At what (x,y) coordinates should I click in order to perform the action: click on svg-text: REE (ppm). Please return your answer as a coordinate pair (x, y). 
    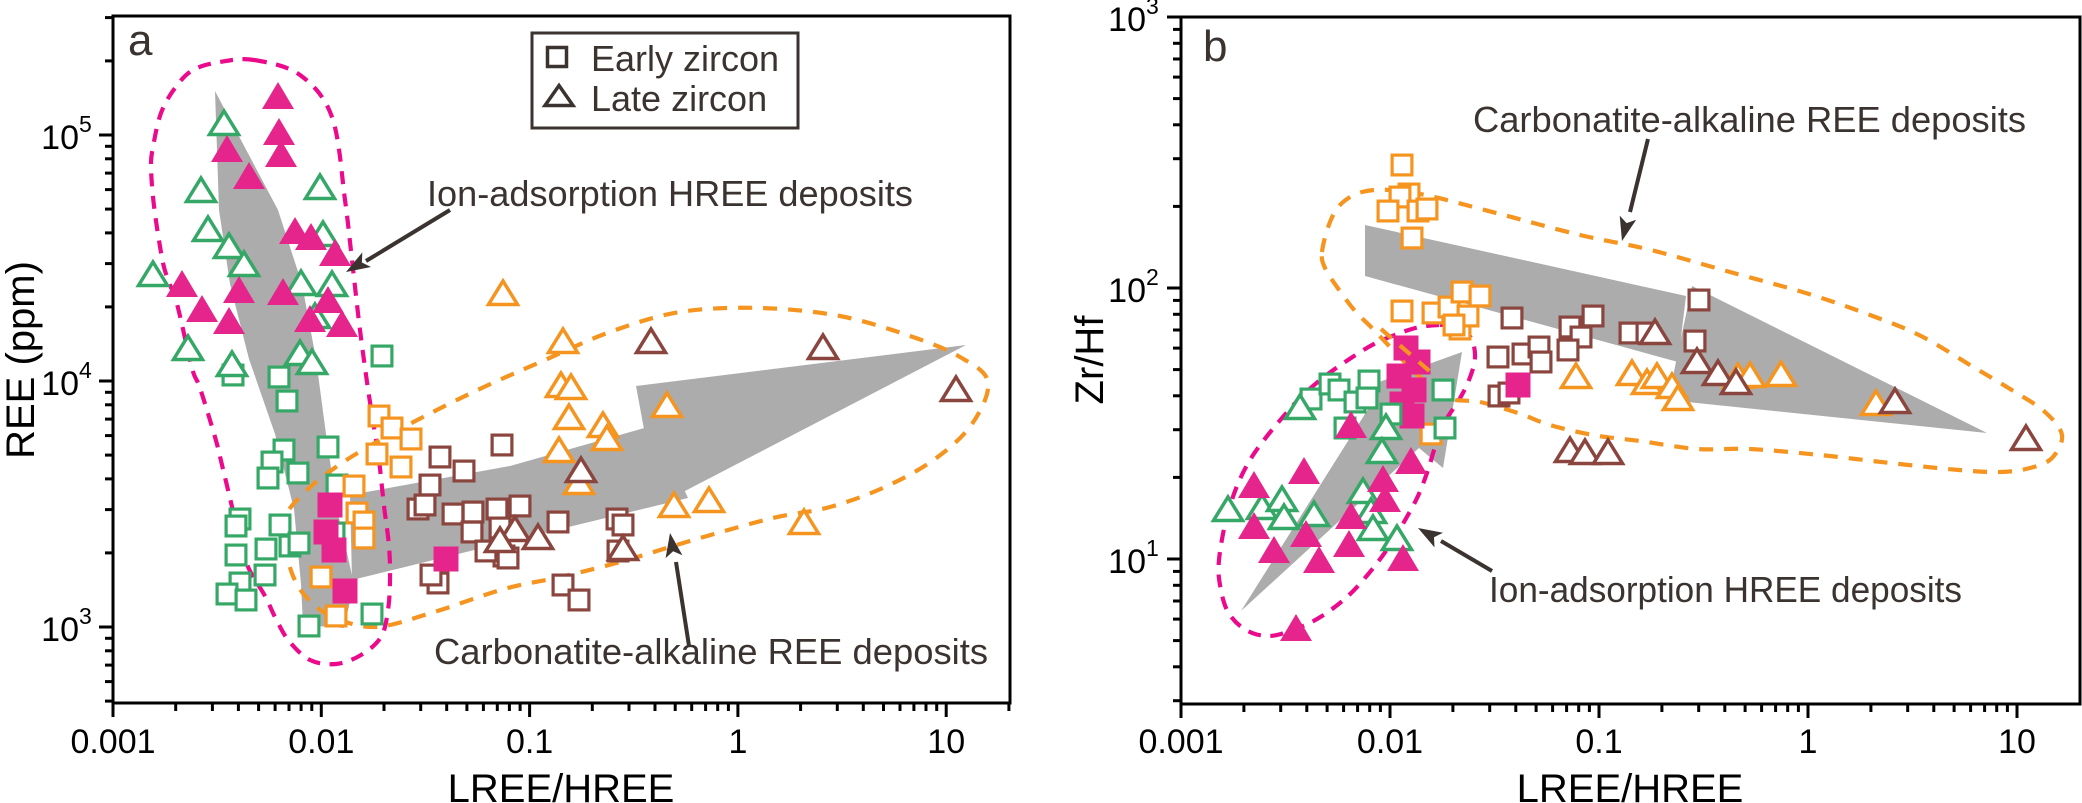
    Looking at the image, I should click on (21, 360).